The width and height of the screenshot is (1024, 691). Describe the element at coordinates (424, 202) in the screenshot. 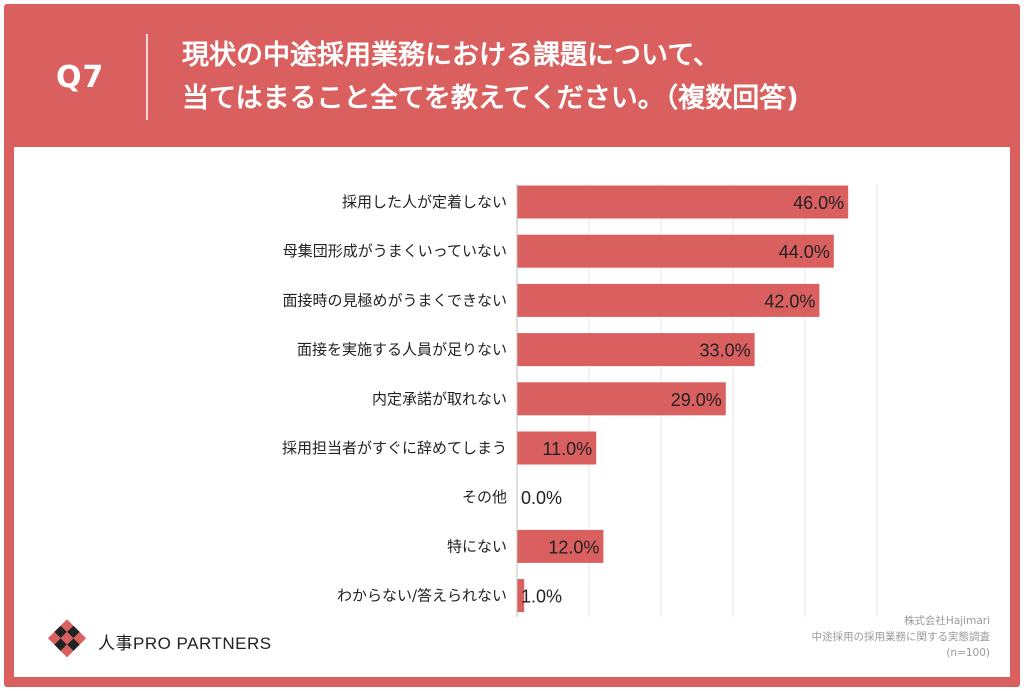

I see `category-label: 採用した人が定着しない` at that location.